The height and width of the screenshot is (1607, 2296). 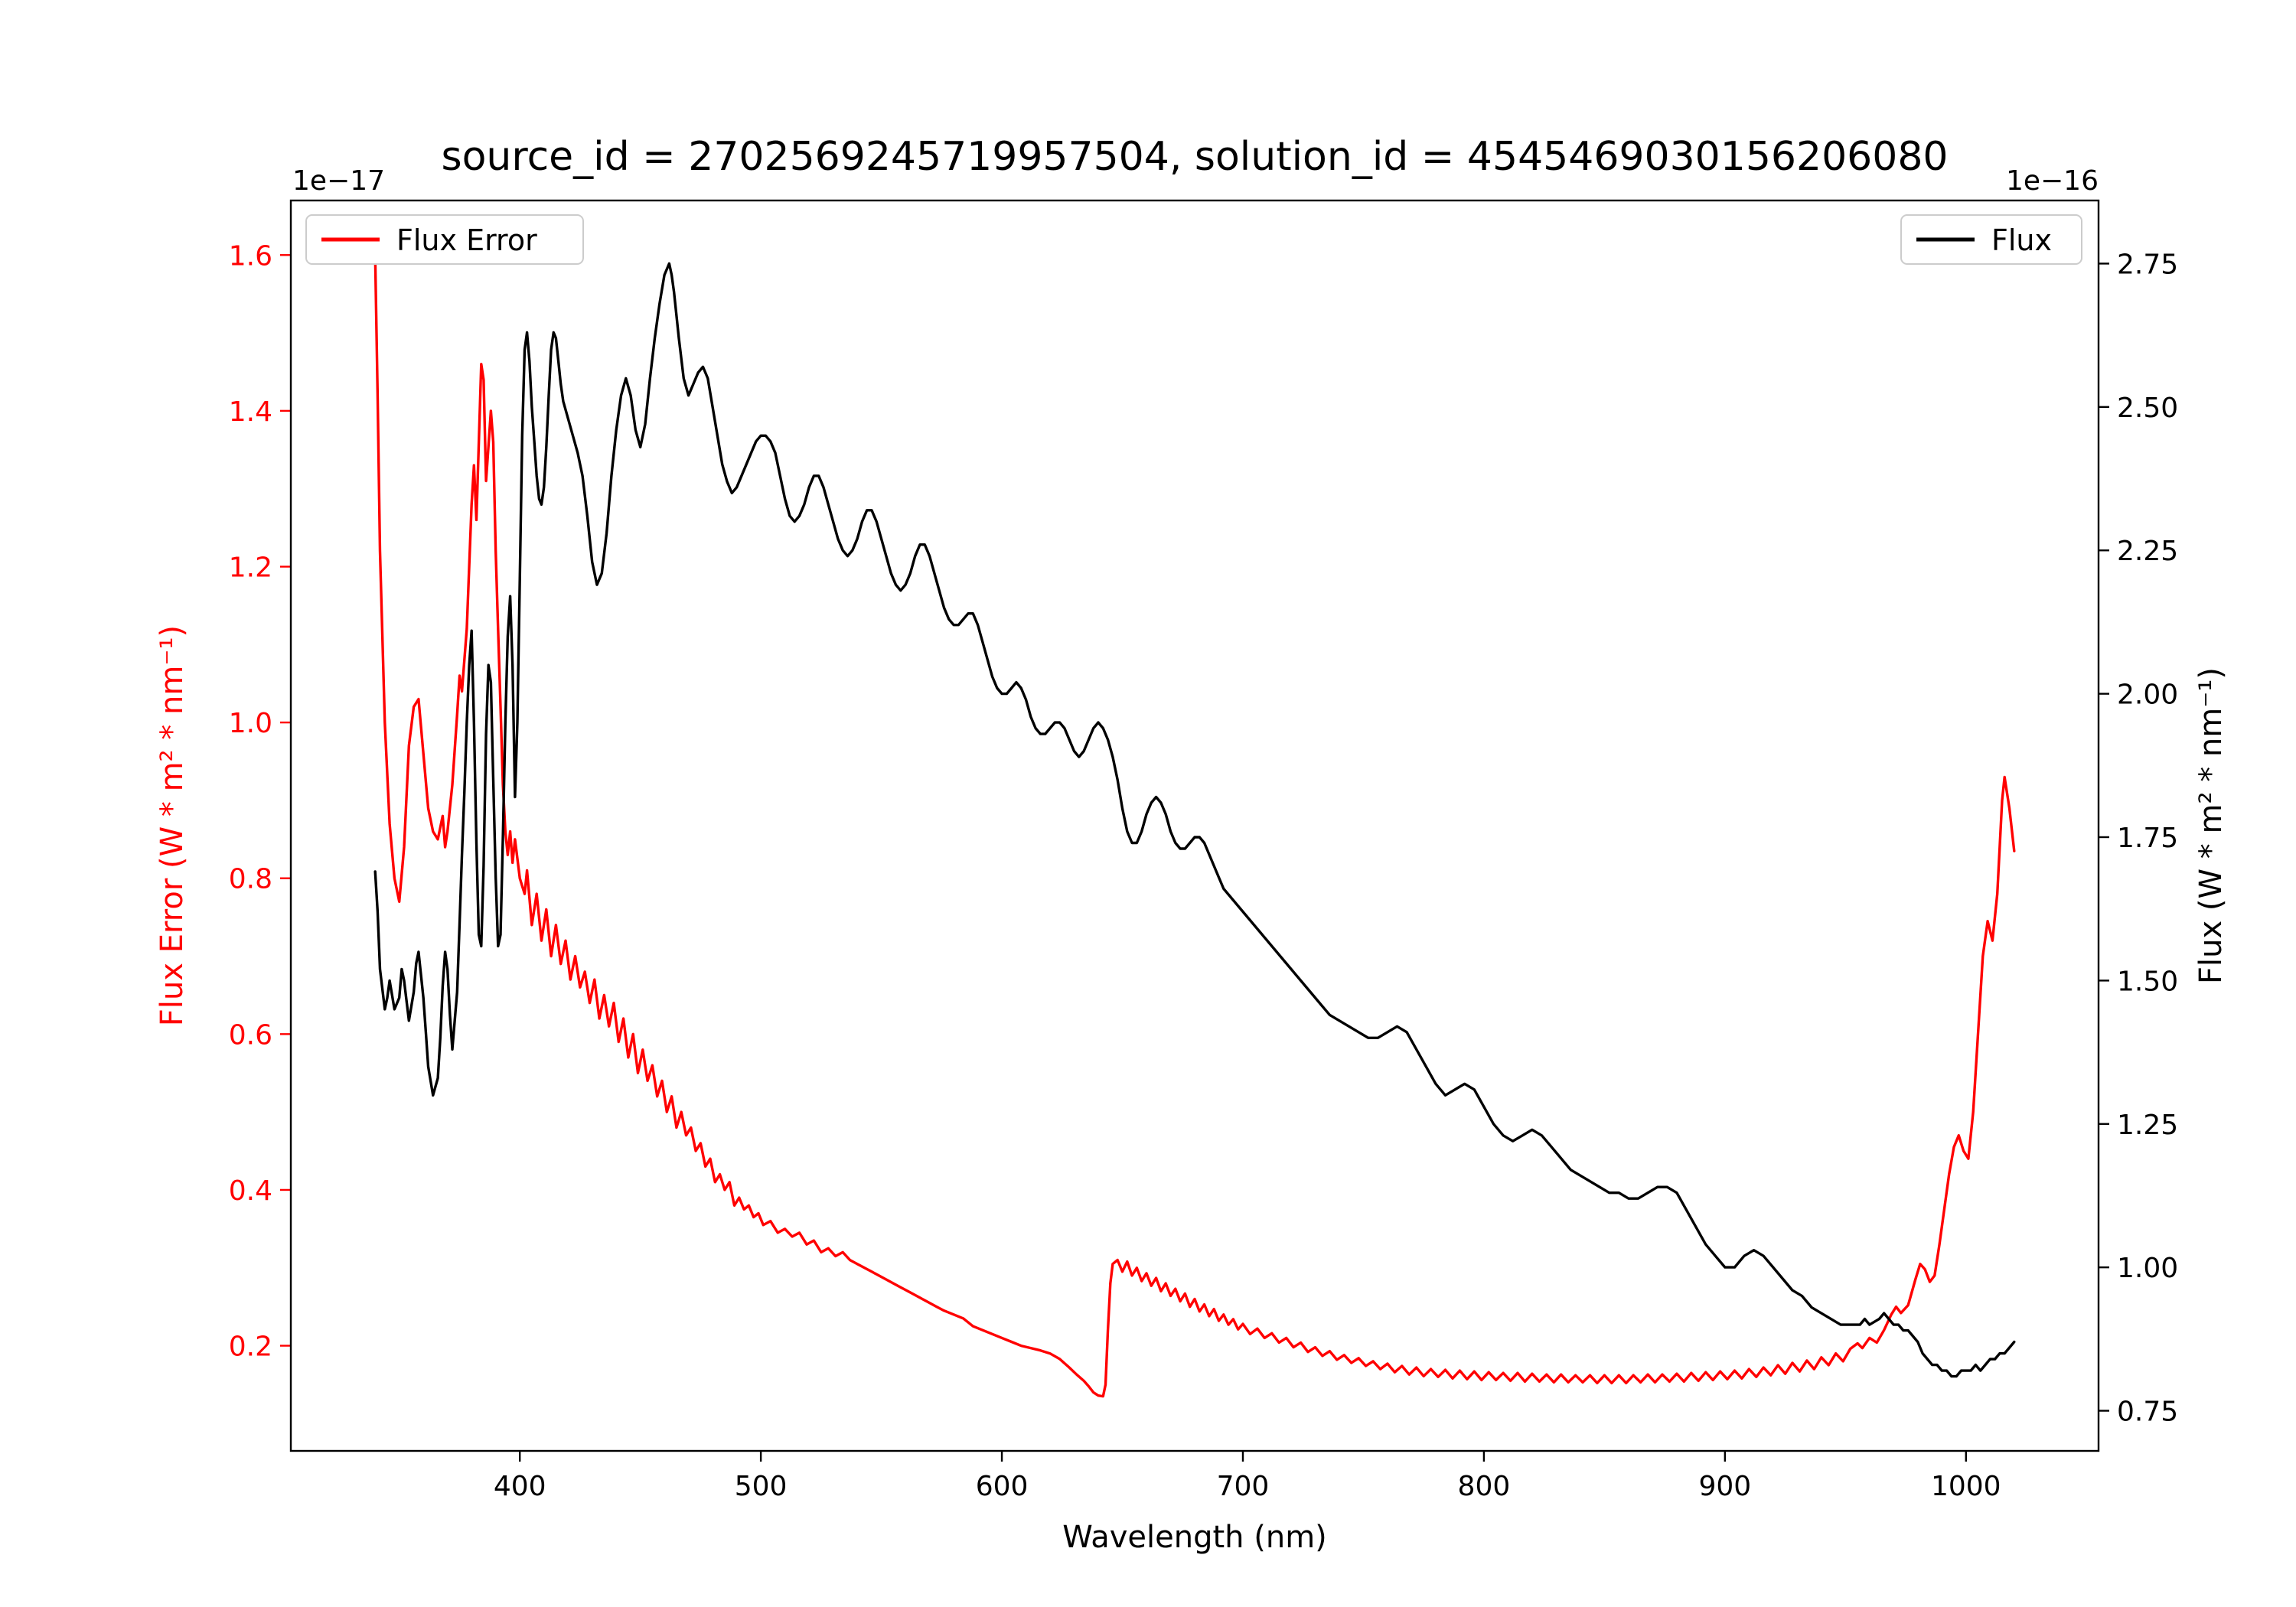 I want to click on left-axis-scale-note: 1e−17, so click(x=338, y=181).